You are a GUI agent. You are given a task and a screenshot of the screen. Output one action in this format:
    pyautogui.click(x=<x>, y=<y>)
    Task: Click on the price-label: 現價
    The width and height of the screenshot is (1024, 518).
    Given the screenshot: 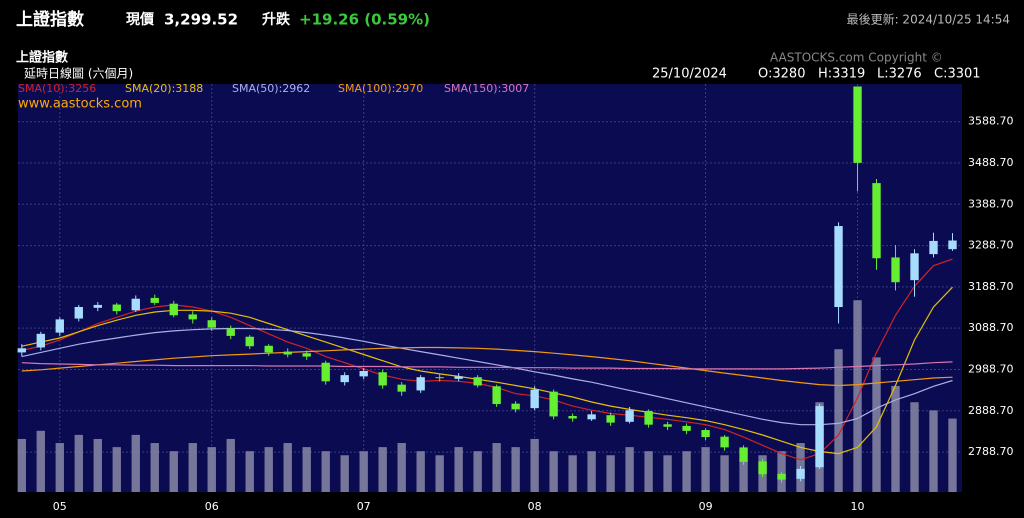 What is the action you would take?
    pyautogui.click(x=140, y=19)
    